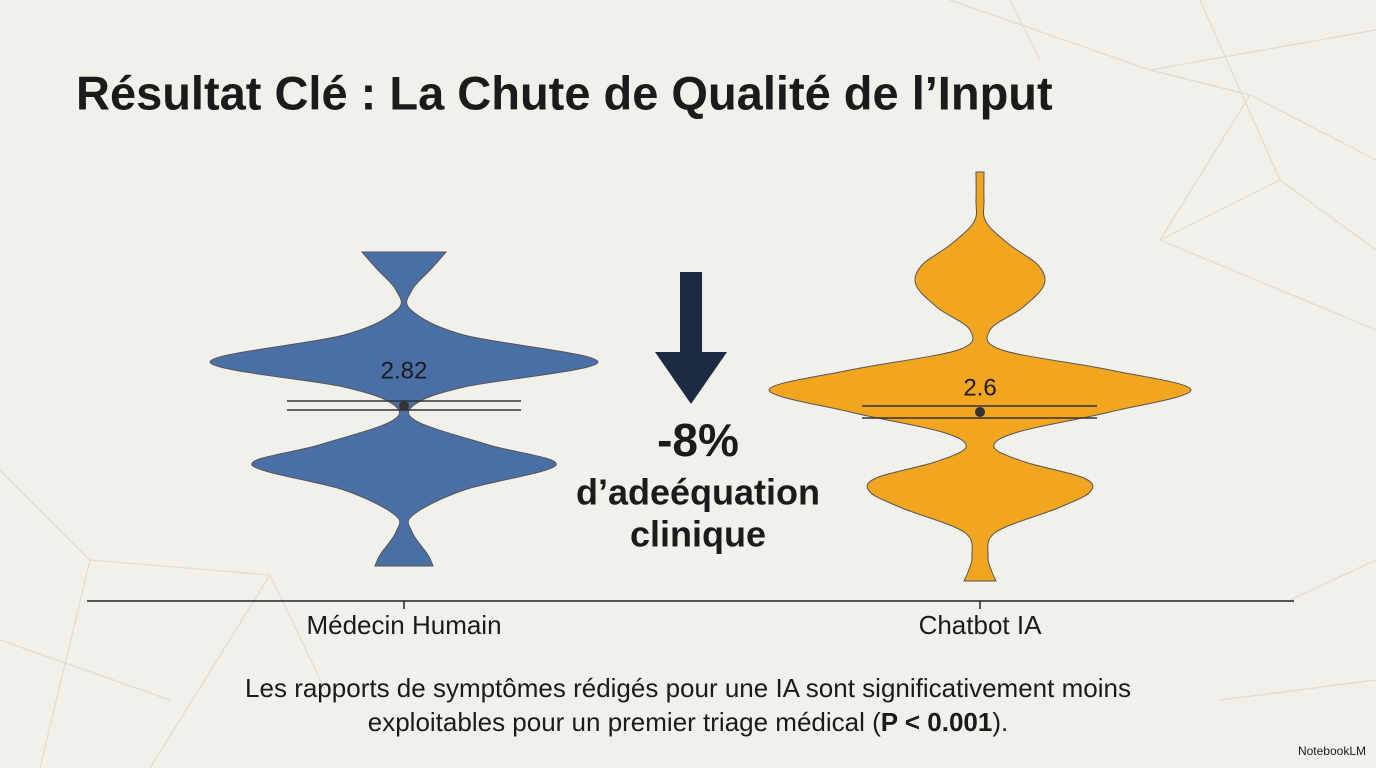 The image size is (1376, 768). I want to click on annotation-line: d’adeéquation, so click(698, 492).